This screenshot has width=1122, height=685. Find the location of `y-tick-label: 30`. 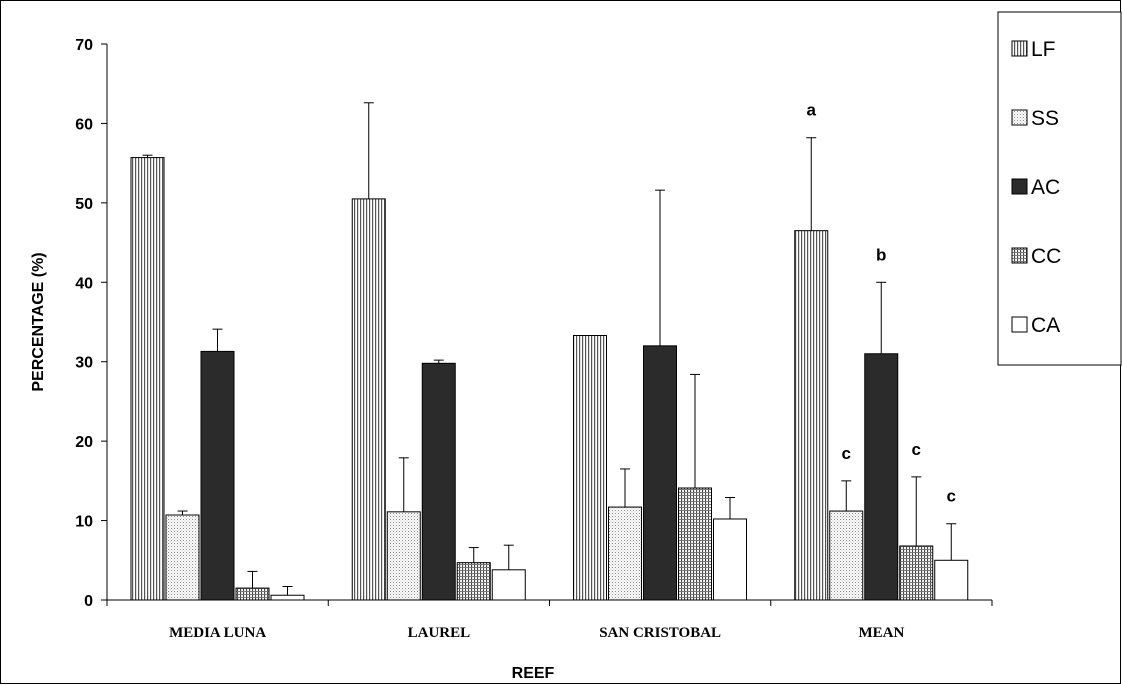

y-tick-label: 30 is located at coordinates (84, 363).